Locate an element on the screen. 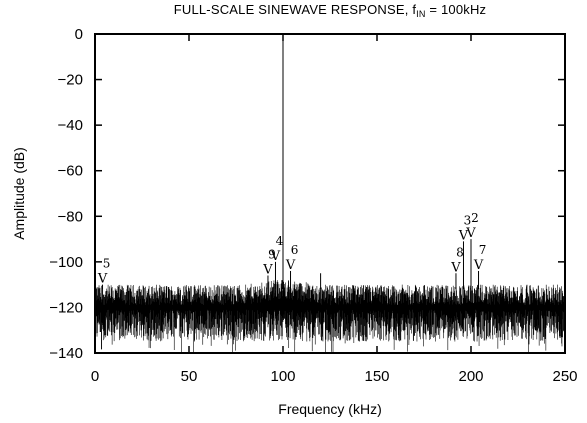  x-tick-label: 150 is located at coordinates (376, 376).